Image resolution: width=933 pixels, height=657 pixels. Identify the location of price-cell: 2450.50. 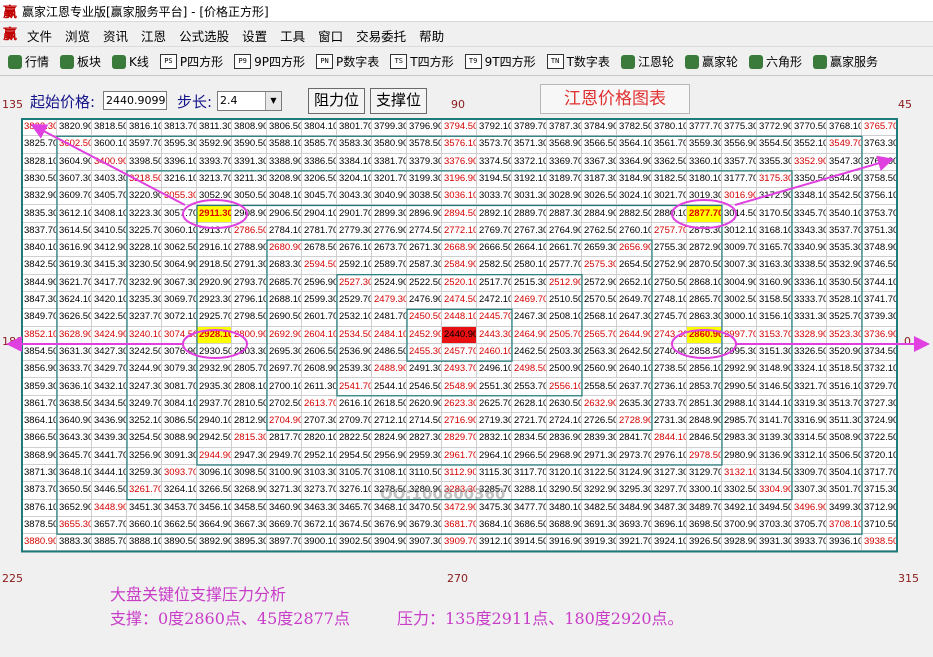
(424, 318).